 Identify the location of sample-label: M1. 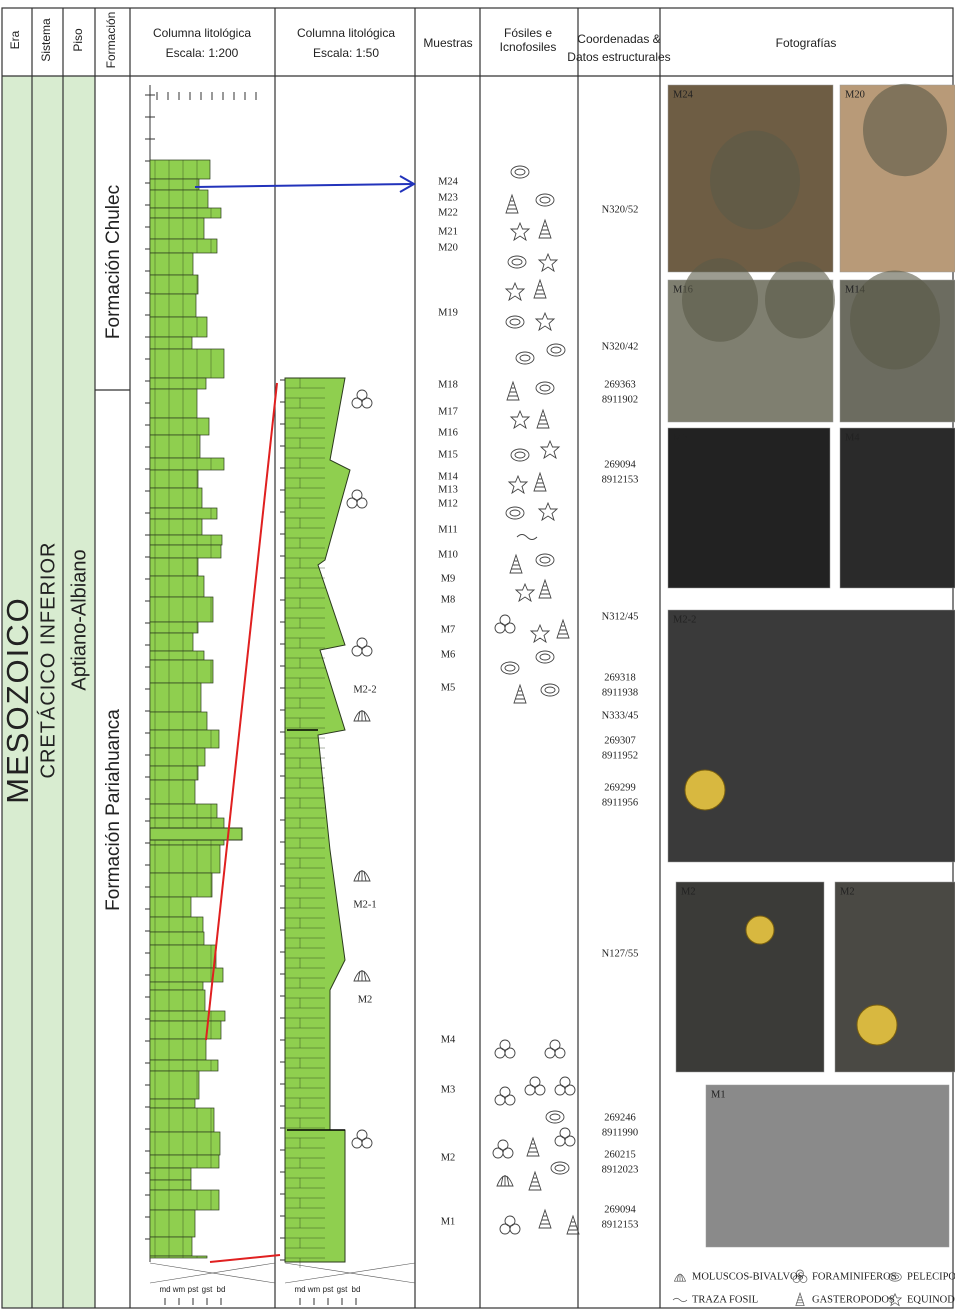
(448, 1221).